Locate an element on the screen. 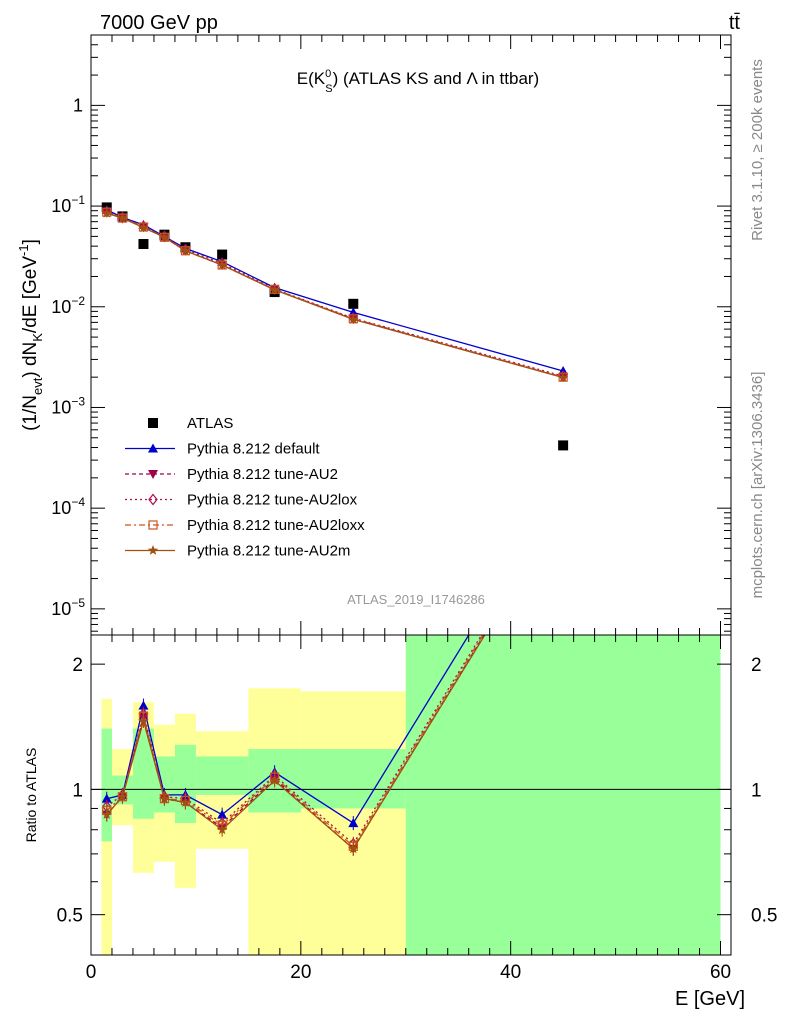 The height and width of the screenshot is (1024, 786). top-y-tick-label-2: 10⁻³ is located at coordinates (68, 405).